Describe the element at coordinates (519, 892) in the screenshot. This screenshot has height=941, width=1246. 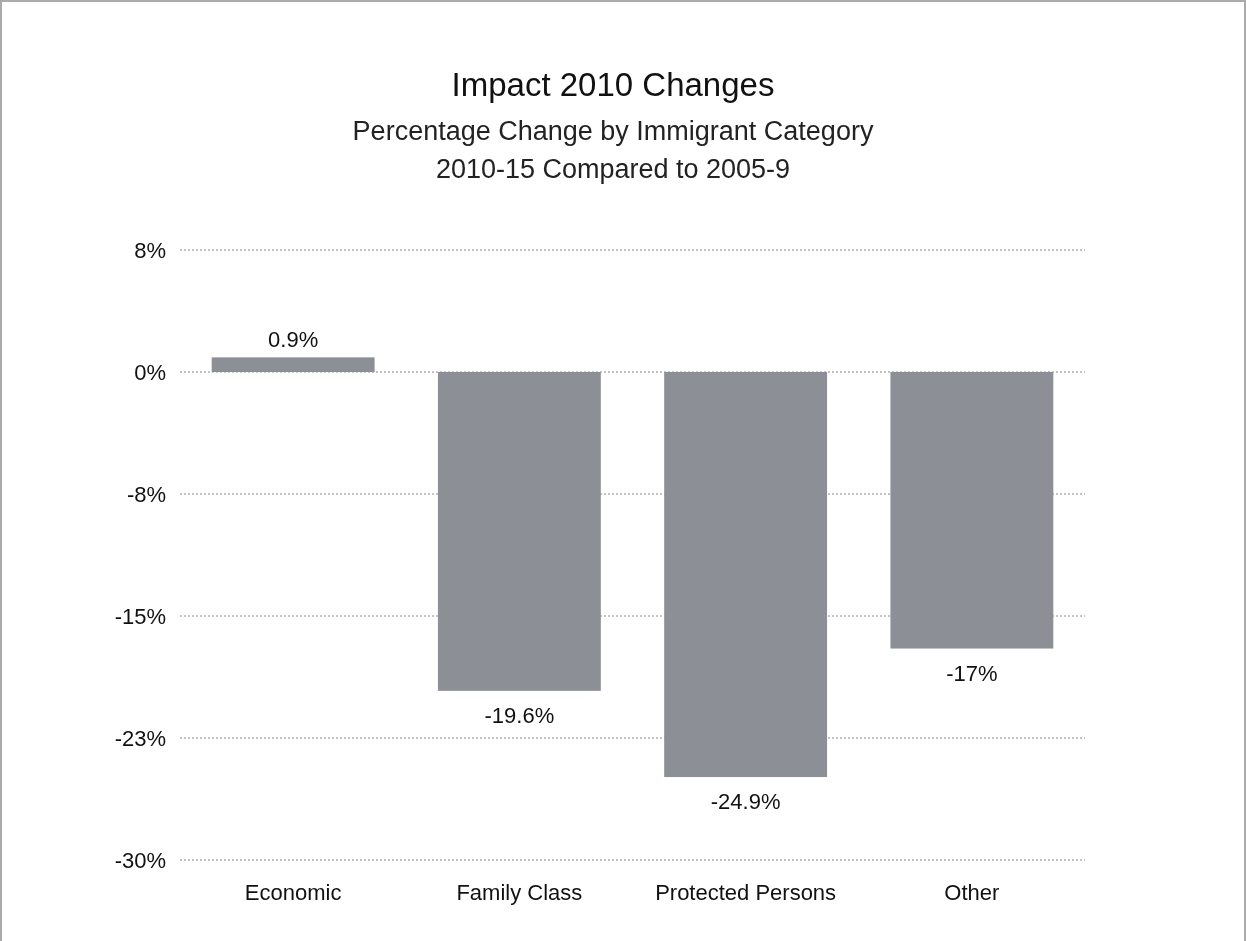
I see `x-tick-label: Family Class` at that location.